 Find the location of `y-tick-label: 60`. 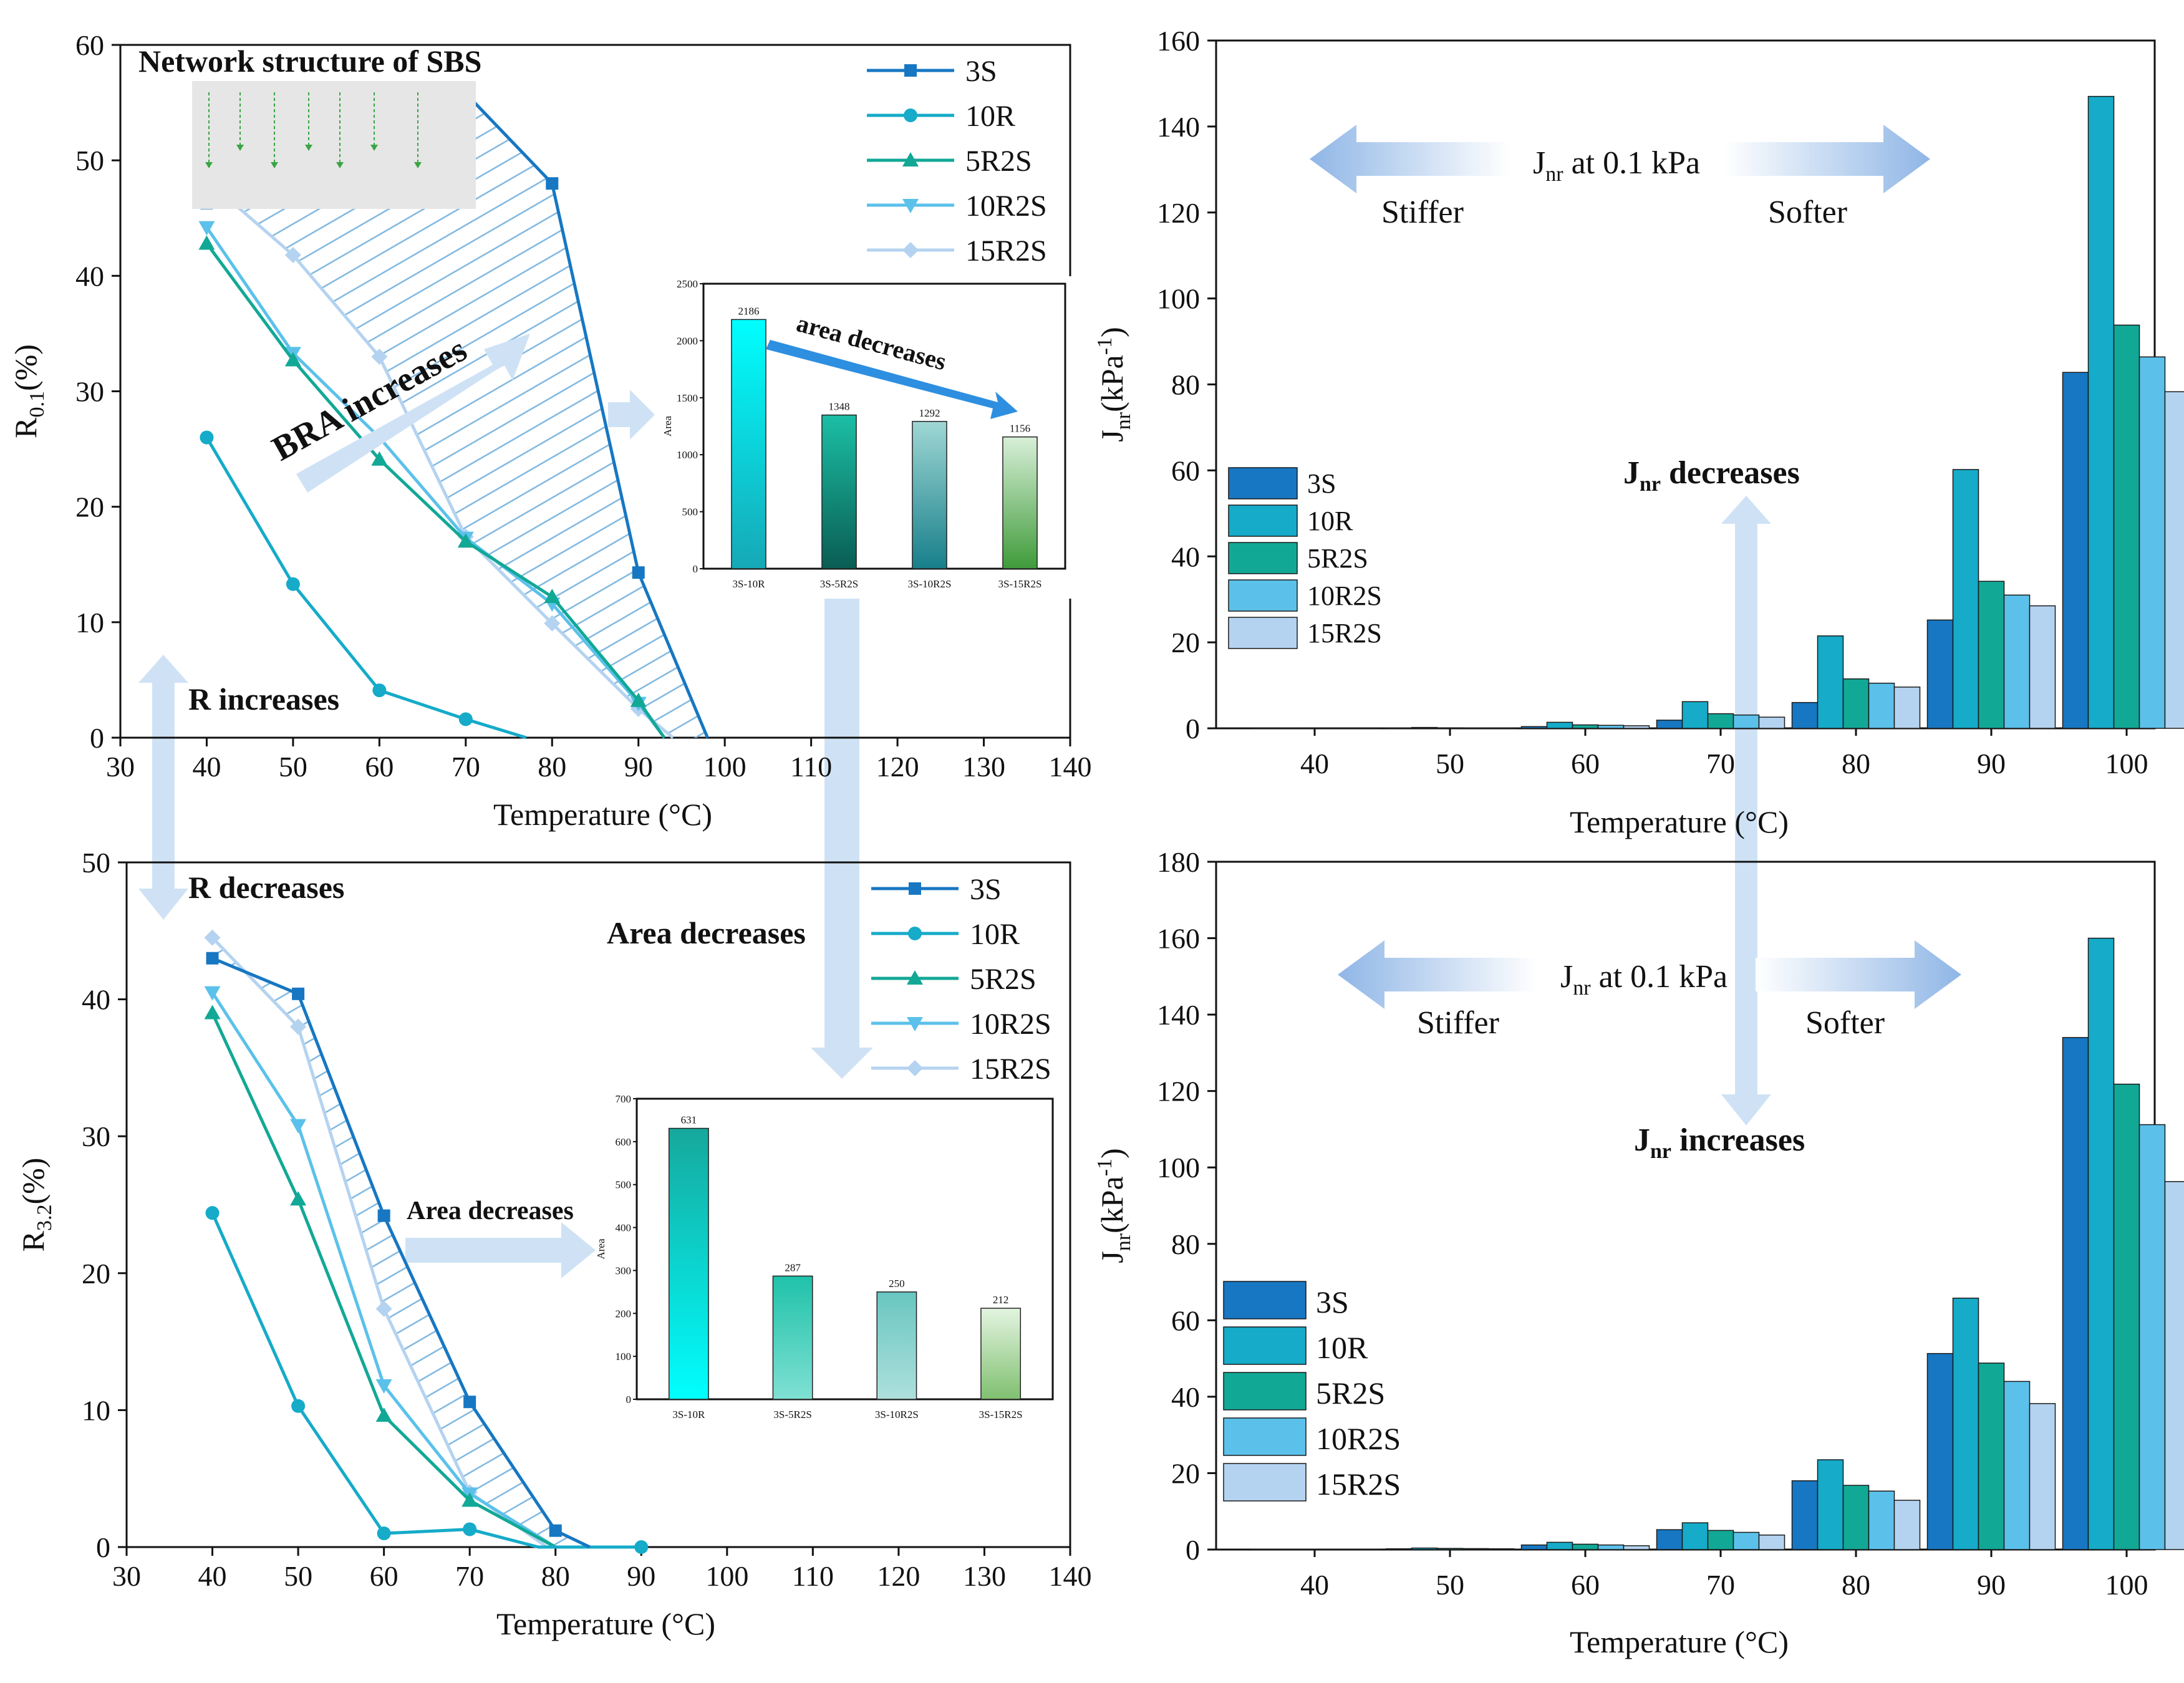

y-tick-label: 60 is located at coordinates (1185, 470).